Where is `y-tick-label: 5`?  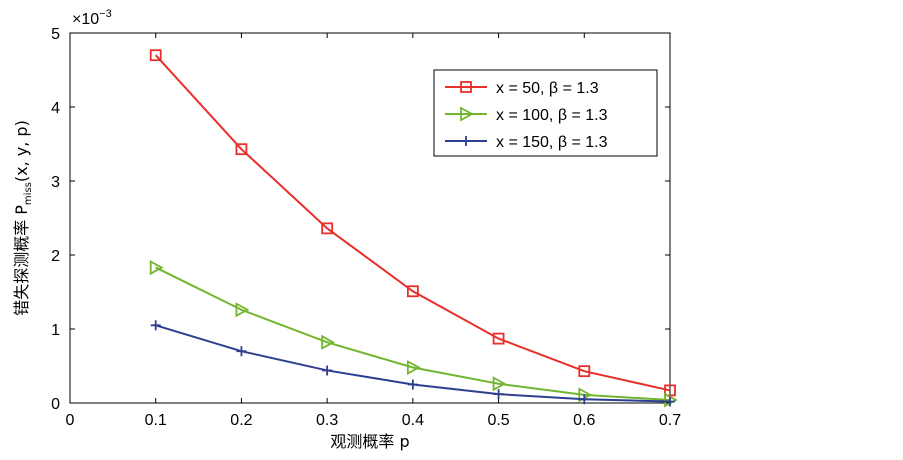 y-tick-label: 5 is located at coordinates (55, 34).